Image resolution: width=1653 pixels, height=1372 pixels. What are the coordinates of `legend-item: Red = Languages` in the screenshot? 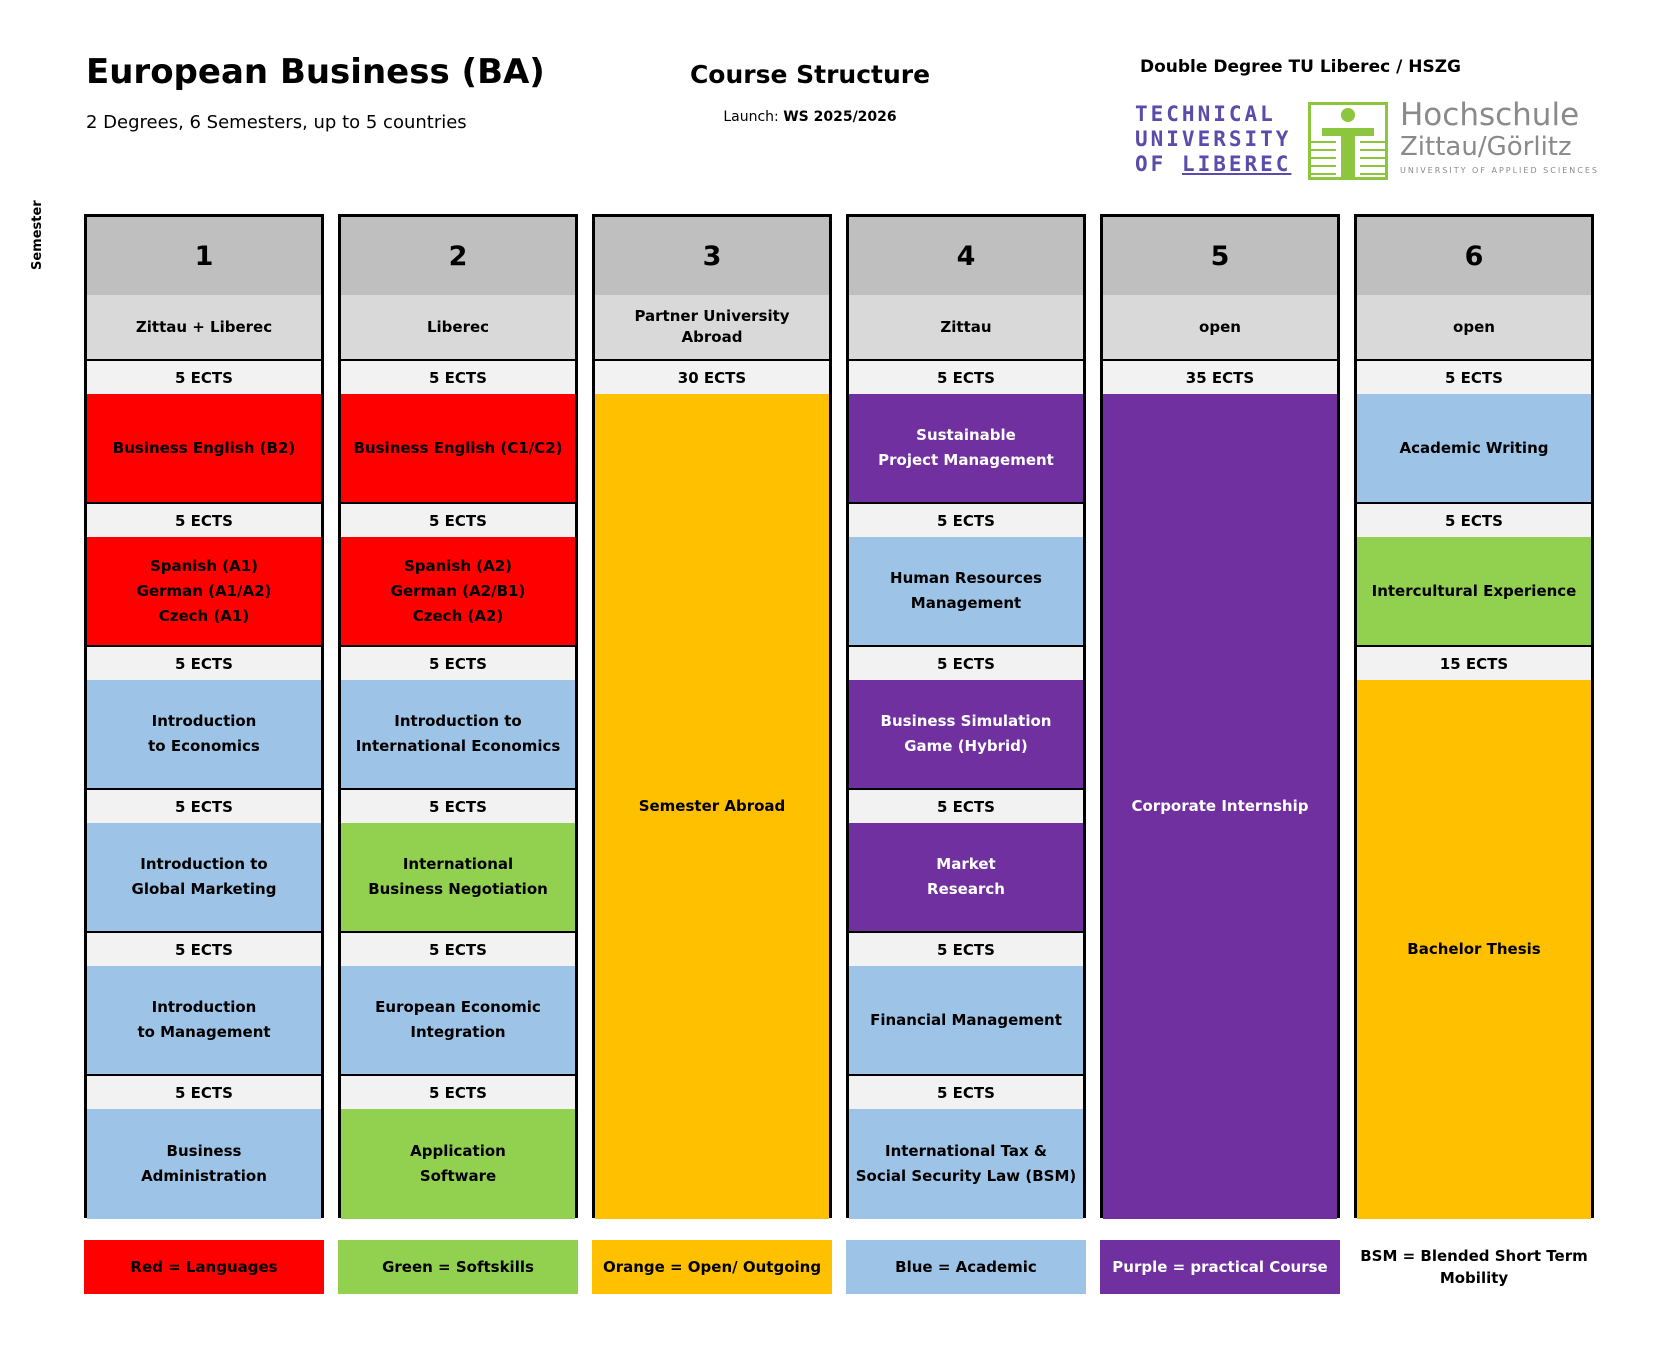 It's located at (204, 1267).